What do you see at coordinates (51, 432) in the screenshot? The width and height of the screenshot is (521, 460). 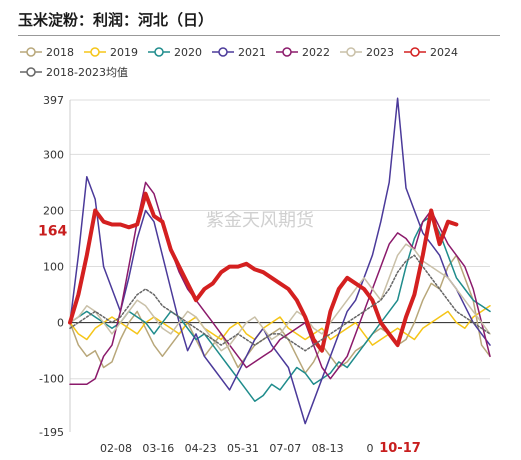 I see `y-tick-label: -195` at bounding box center [51, 432].